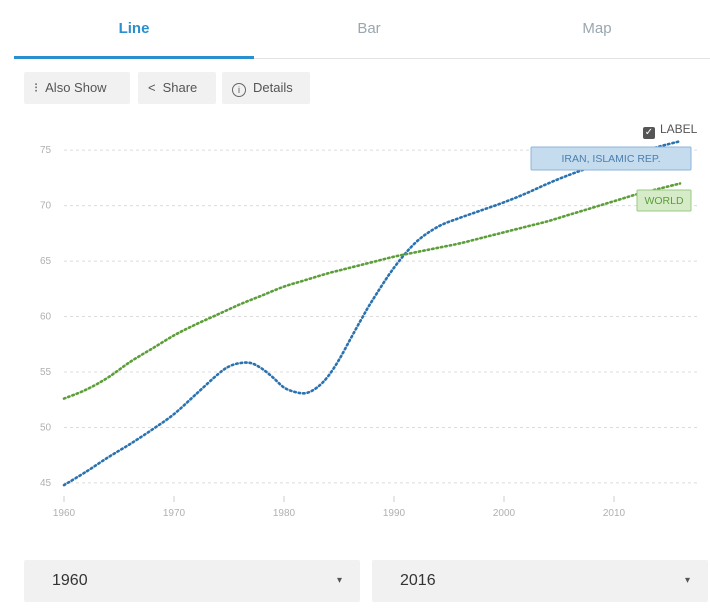 Image resolution: width=710 pixels, height=610 pixels. I want to click on also-show-label: Also Show, so click(76, 87).